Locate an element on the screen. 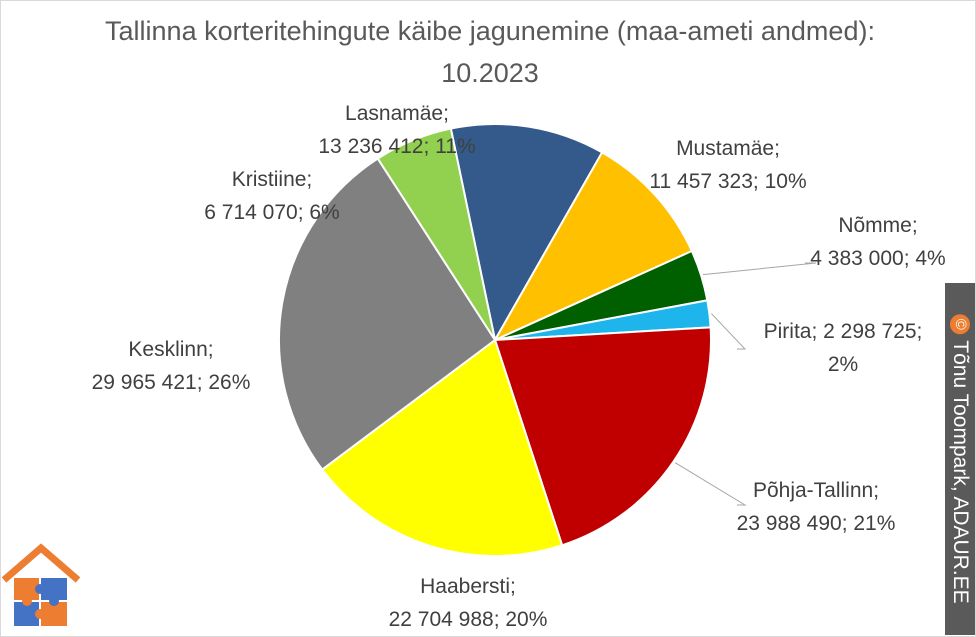  slice-label-pirita: Pirita; 2 298 725; 2% is located at coordinates (843, 348).